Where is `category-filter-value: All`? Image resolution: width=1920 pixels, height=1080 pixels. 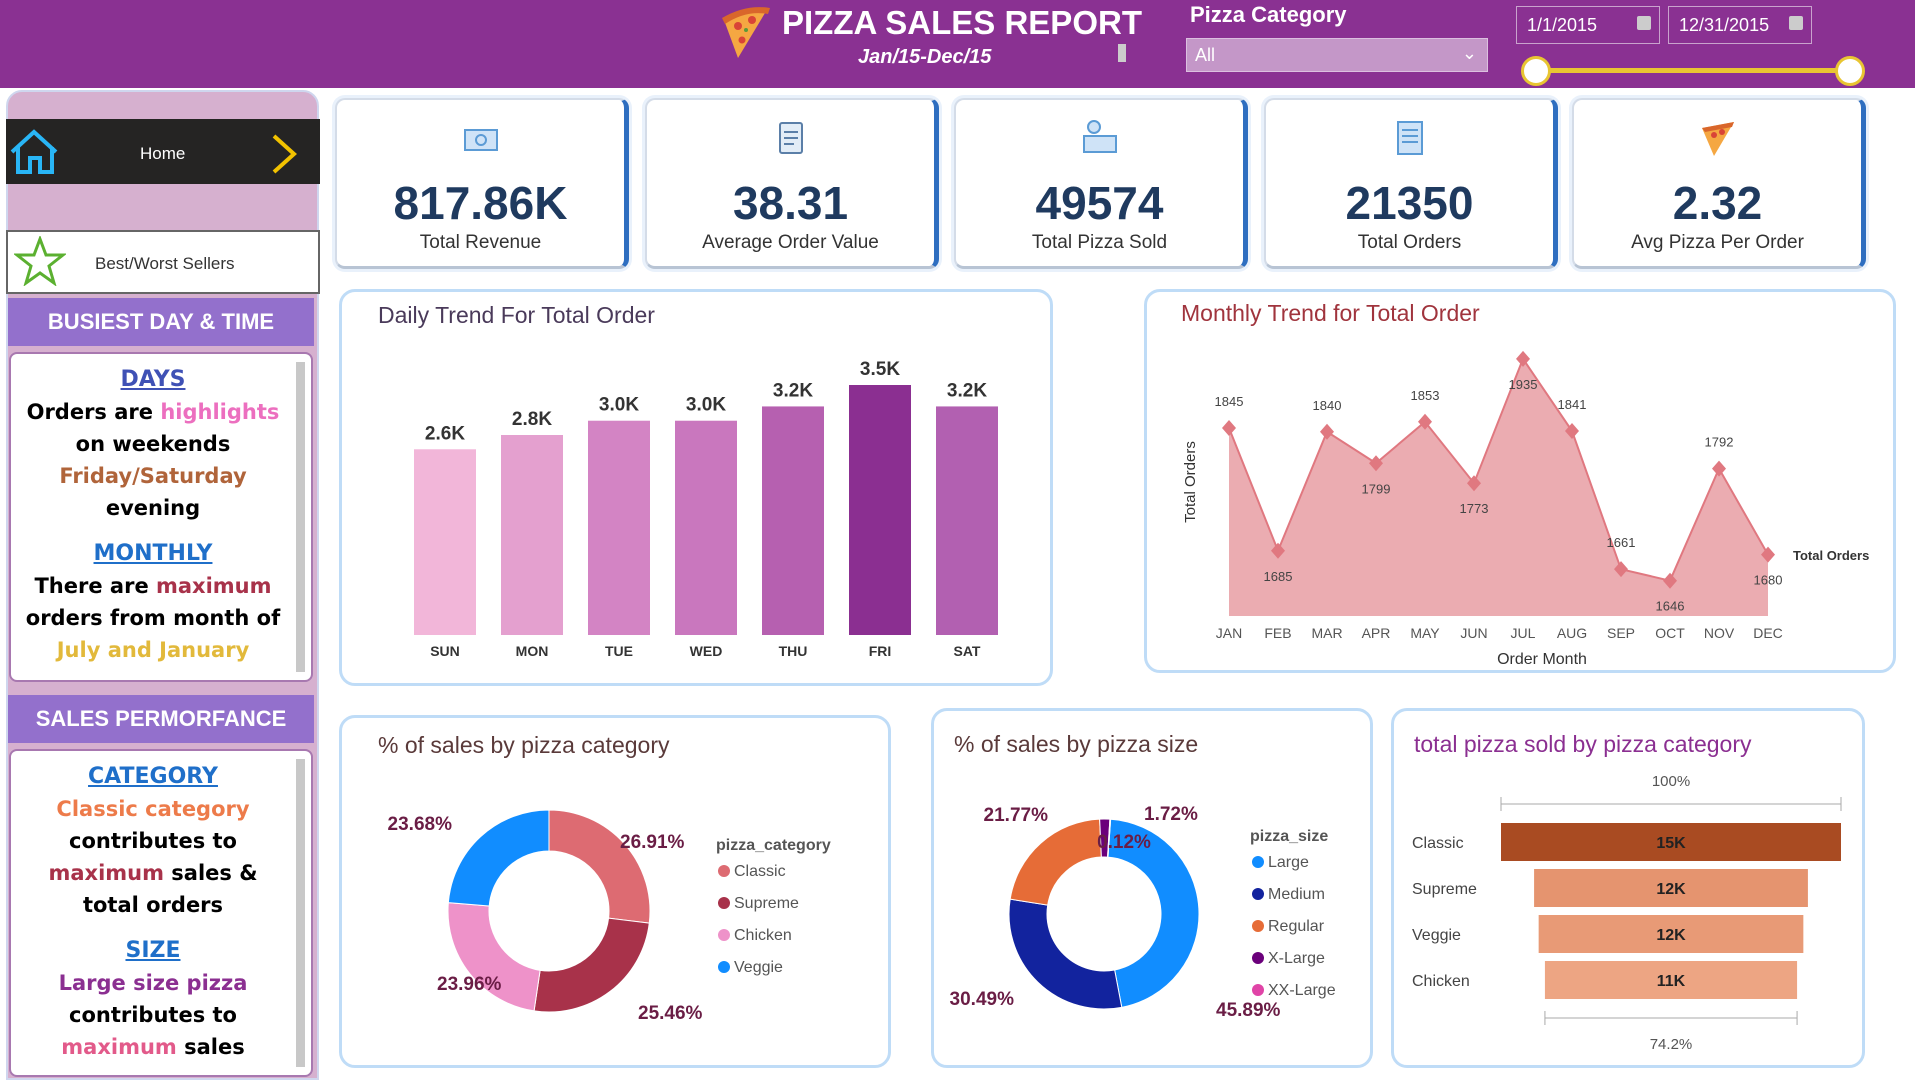
category-filter-value: All is located at coordinates (1205, 55).